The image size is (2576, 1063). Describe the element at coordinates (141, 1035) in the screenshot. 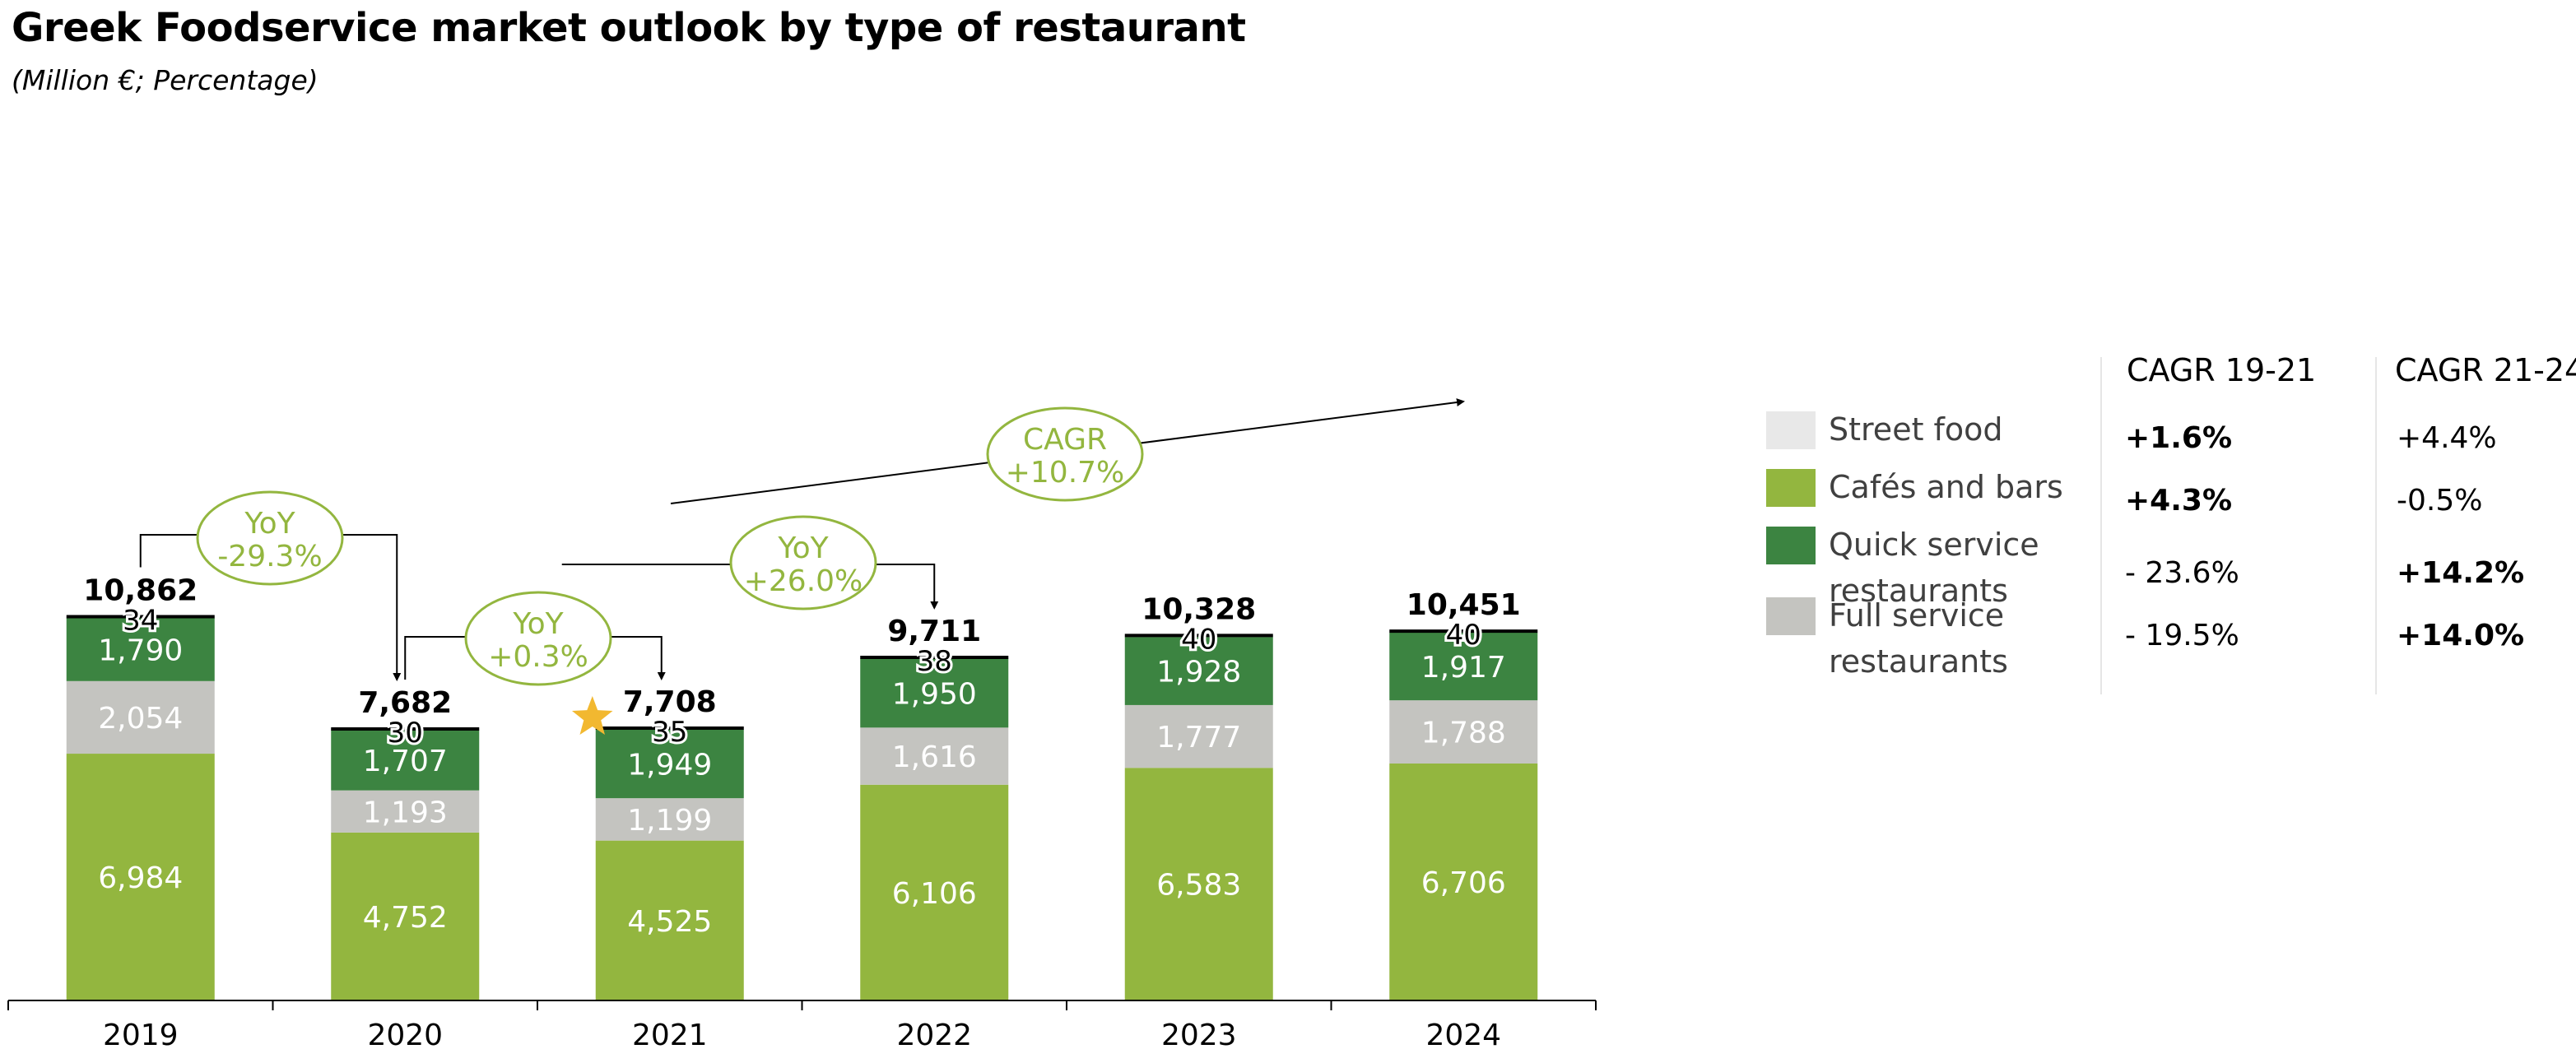

I see `x-tick-label-2019: 2019` at that location.